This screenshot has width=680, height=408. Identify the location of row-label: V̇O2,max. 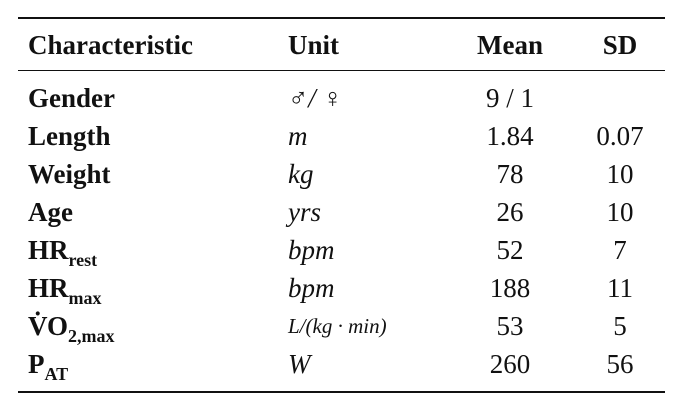
(71, 327).